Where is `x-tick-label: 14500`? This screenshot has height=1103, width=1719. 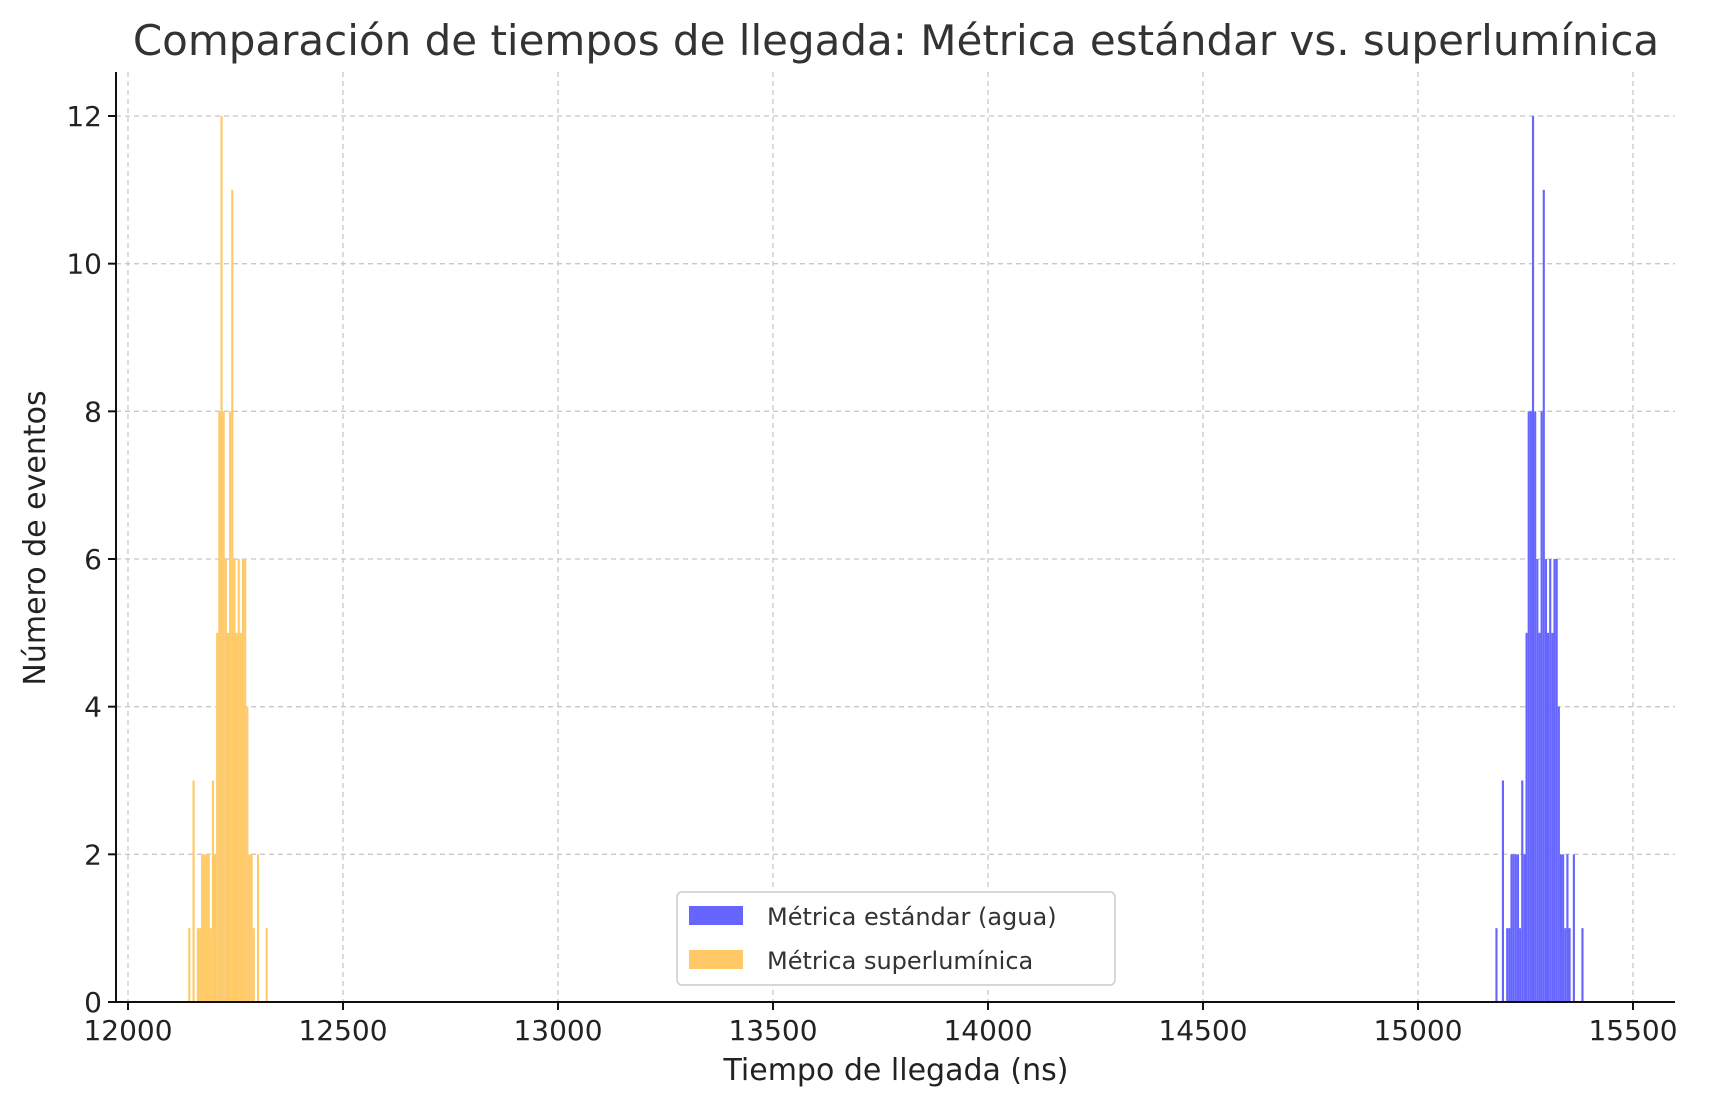
x-tick-label: 14500 is located at coordinates (1202, 1030).